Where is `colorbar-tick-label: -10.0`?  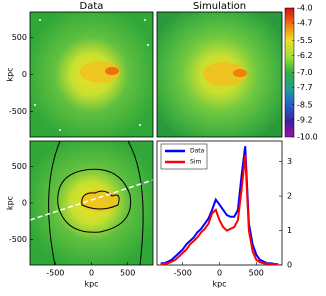 colorbar-tick-label: -10.0 is located at coordinates (307, 137).